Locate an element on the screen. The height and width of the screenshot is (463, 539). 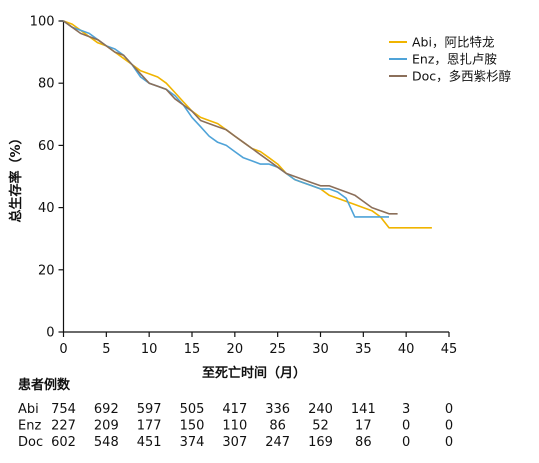
at-risk-value: 505 is located at coordinates (192, 409).